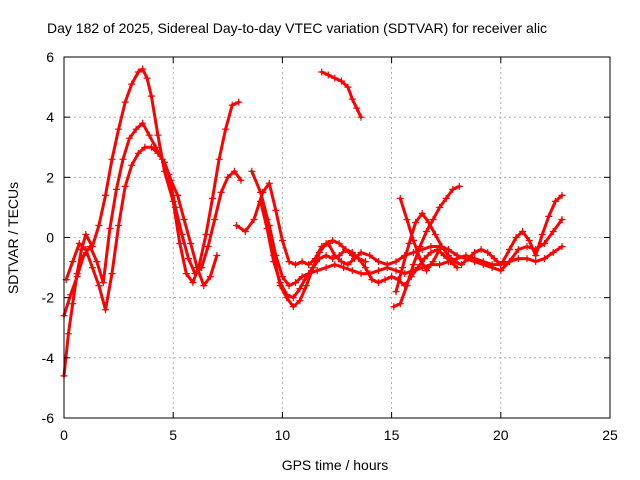 This screenshot has height=480, width=640. I want to click on x-tick-label: 20, so click(501, 435).